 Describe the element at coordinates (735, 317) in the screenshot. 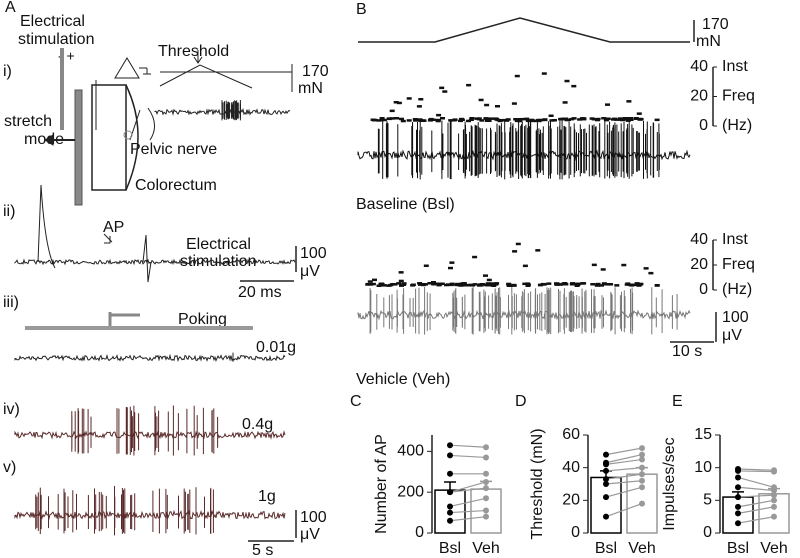

I see `scale-label: 100` at that location.